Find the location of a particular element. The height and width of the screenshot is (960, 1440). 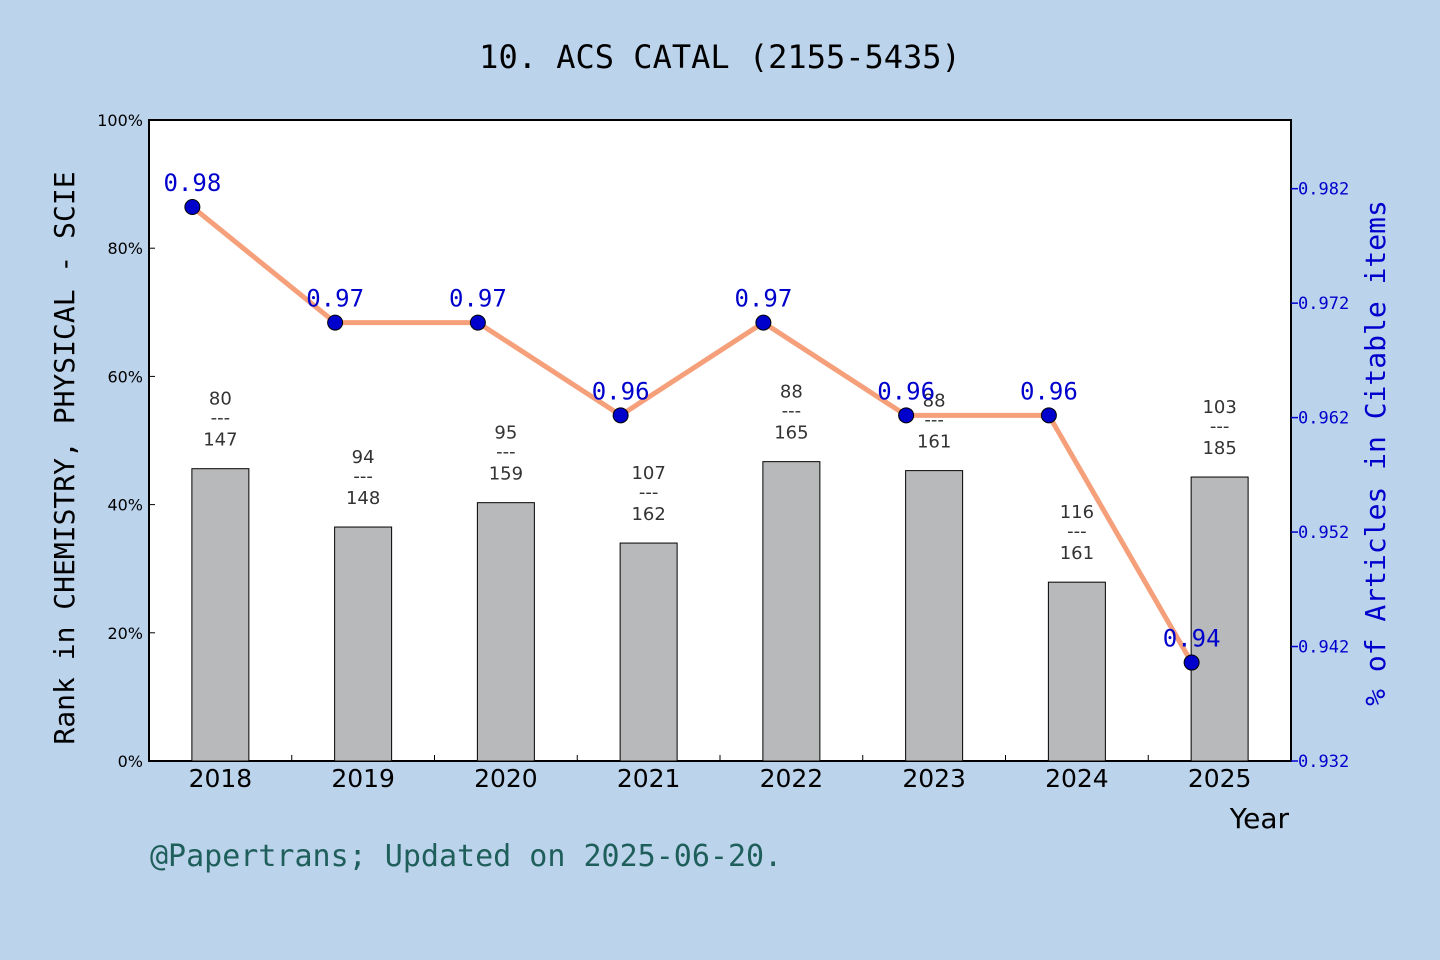

y2-tick-label: 0.952 is located at coordinates (1323, 533).